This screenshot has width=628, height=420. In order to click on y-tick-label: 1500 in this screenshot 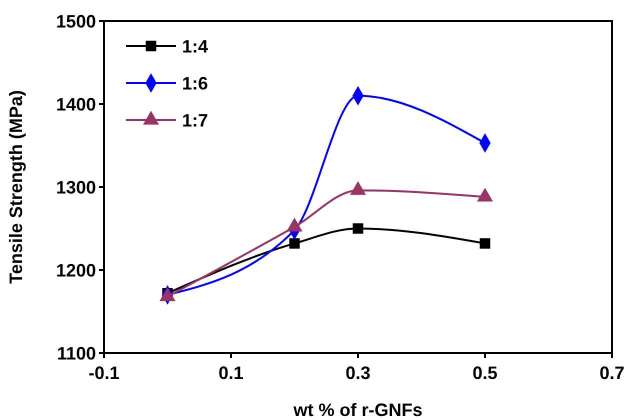, I will do `click(76, 21)`.